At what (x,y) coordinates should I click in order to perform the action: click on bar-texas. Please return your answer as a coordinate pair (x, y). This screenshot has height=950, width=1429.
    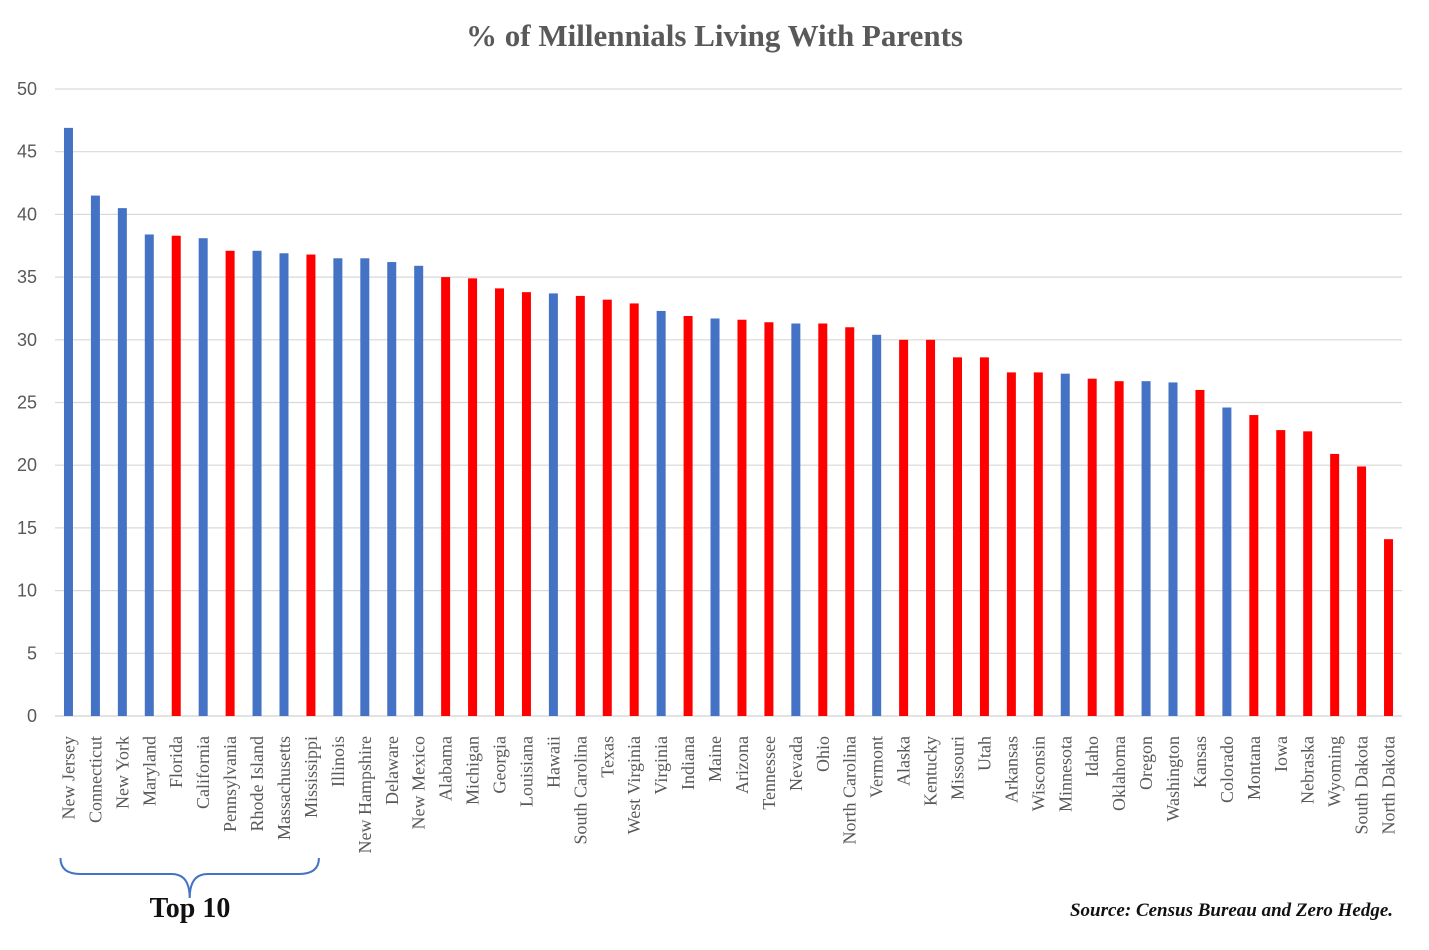
    Looking at the image, I should click on (607, 507).